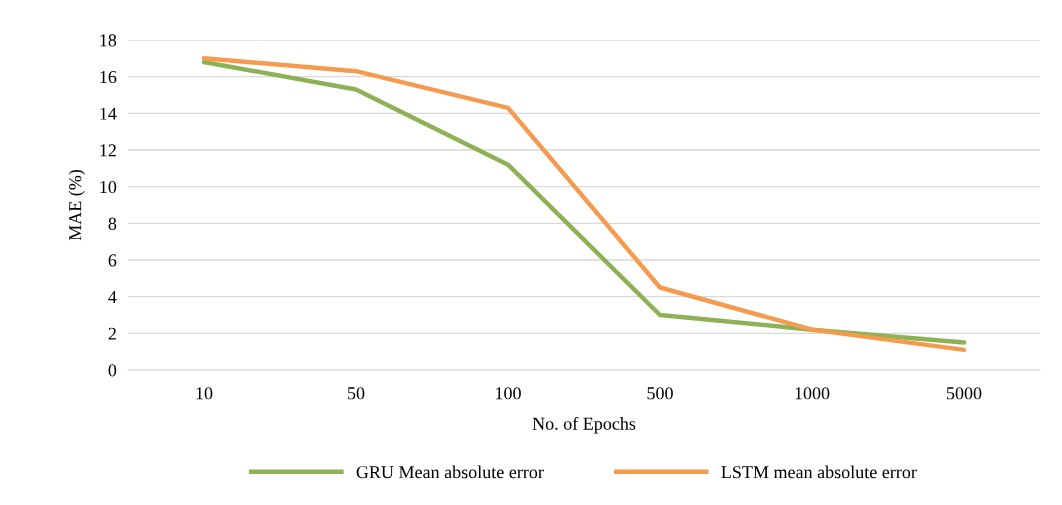 The width and height of the screenshot is (1062, 505). I want to click on x-tick-label: 50, so click(356, 393).